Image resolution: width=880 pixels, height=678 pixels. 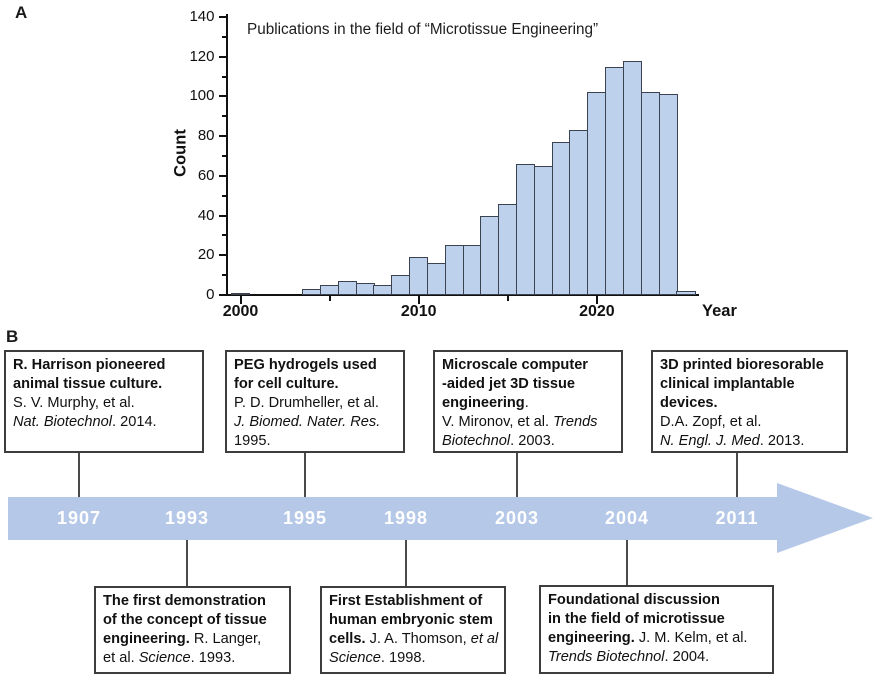 I want to click on x-tick-2015, so click(x=507, y=299).